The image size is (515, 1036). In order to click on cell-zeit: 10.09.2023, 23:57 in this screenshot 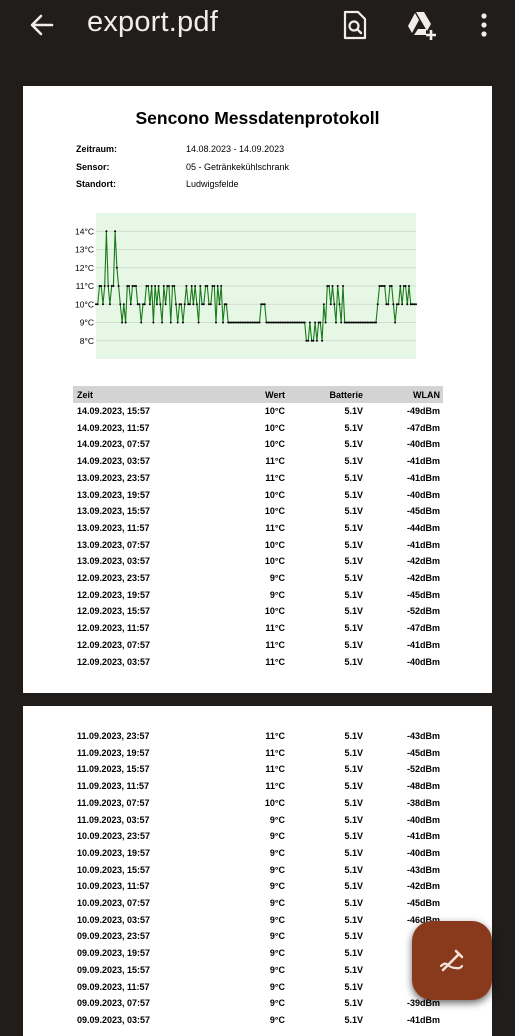, I will do `click(114, 836)`.